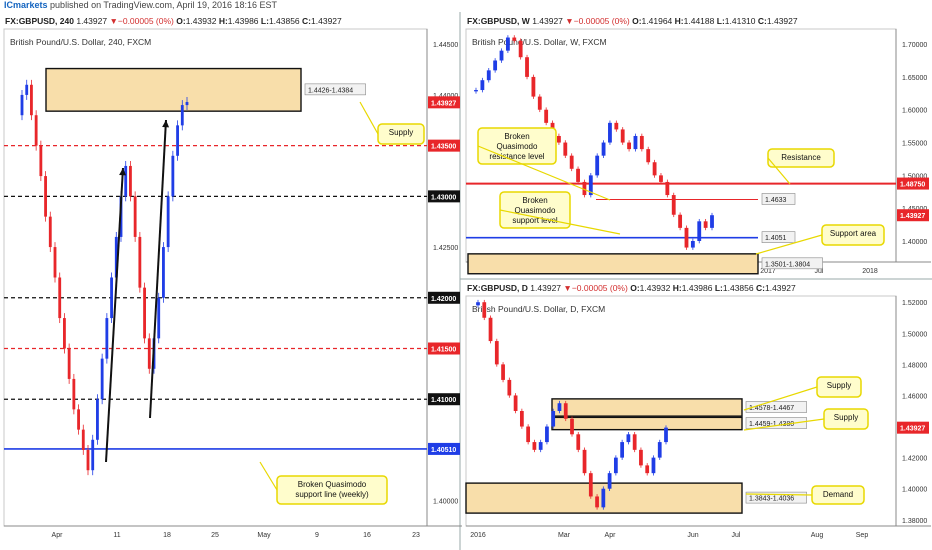  Describe the element at coordinates (914, 144) in the screenshot. I see `weekly-y-tick-label: 1.55000` at that location.